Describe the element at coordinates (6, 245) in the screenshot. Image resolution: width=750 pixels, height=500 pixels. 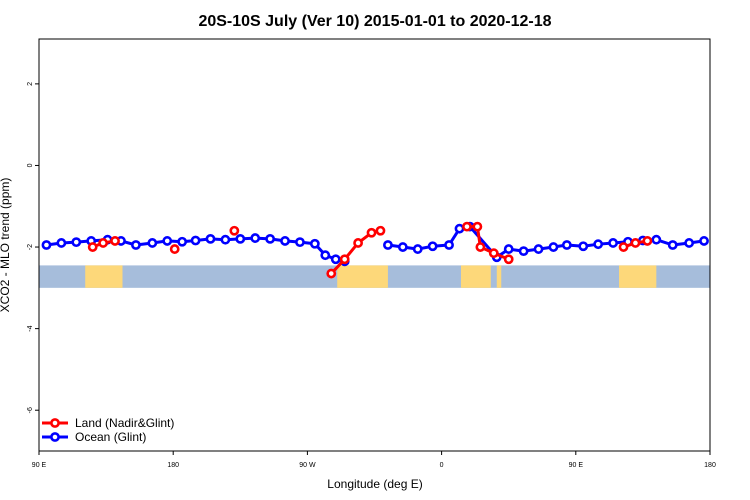
I see `y-axis-label: XCO2 - MLO trend (ppm)` at that location.